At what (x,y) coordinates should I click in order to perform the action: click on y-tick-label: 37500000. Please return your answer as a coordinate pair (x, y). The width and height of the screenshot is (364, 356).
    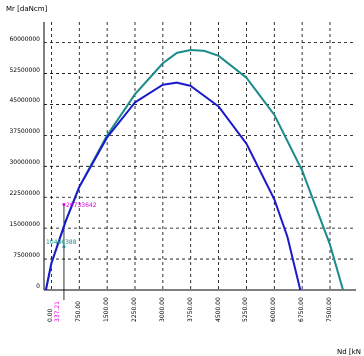
    Looking at the image, I should click on (24, 132).